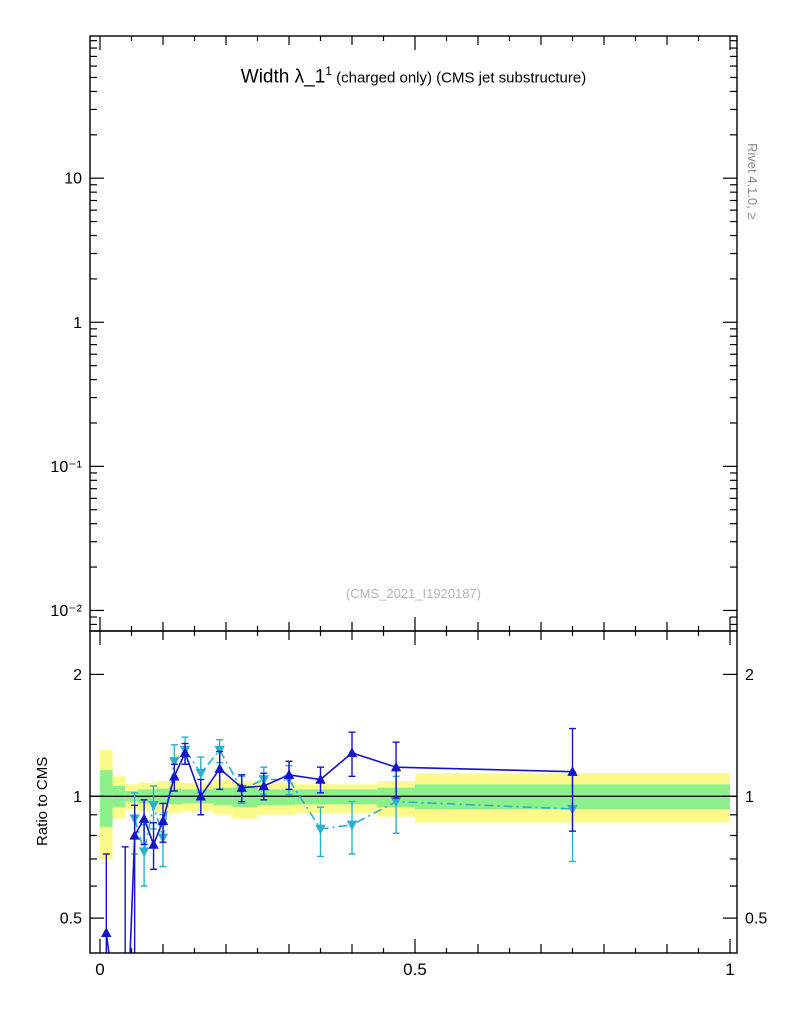  What do you see at coordinates (413, 593) in the screenshot?
I see `watermark-inspire-id: (CMS_2021_I1920187)` at bounding box center [413, 593].